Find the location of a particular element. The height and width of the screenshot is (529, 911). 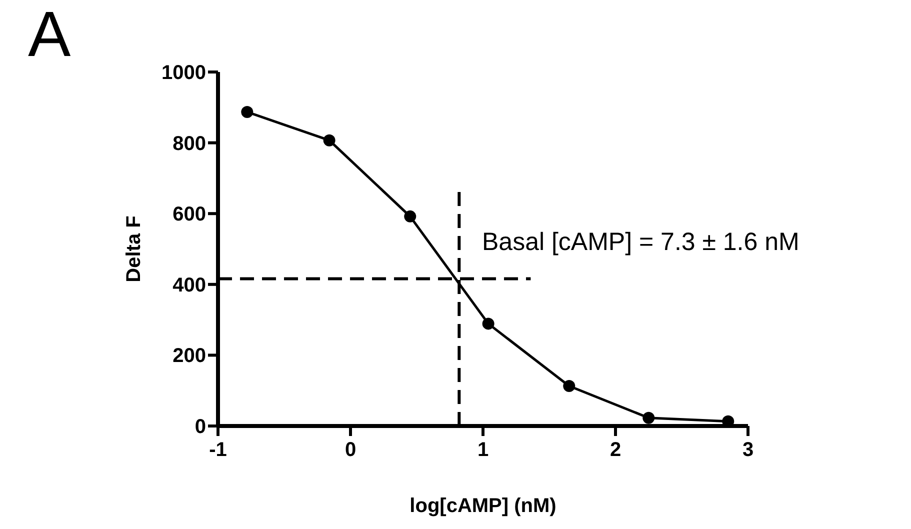

y-tick-label: 1000 is located at coordinates (184, 73).